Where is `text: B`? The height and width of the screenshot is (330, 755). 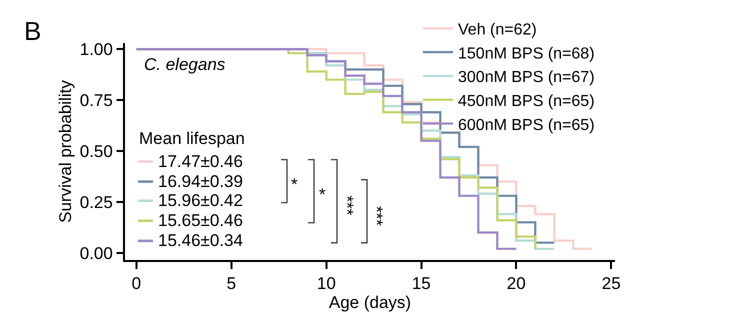 text: B is located at coordinates (33, 31).